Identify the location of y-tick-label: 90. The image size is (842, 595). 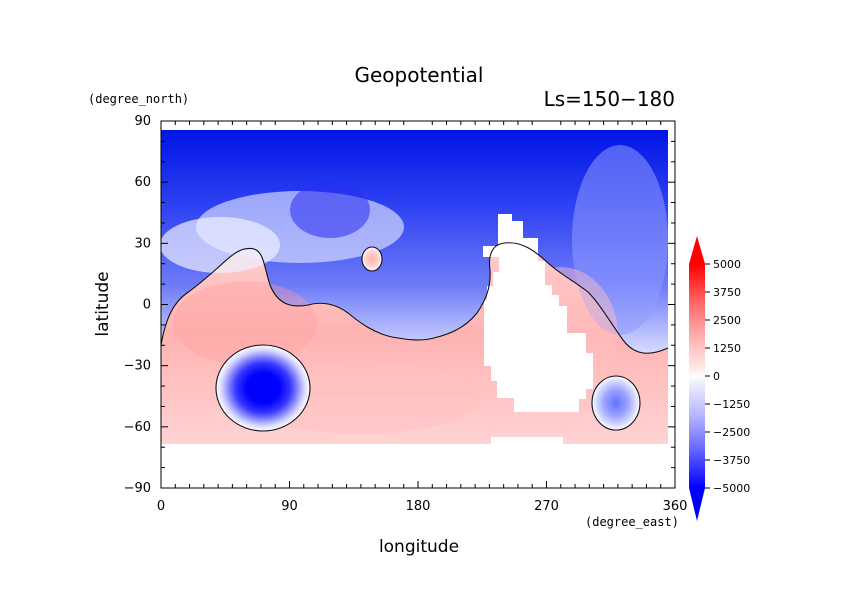
(142, 121).